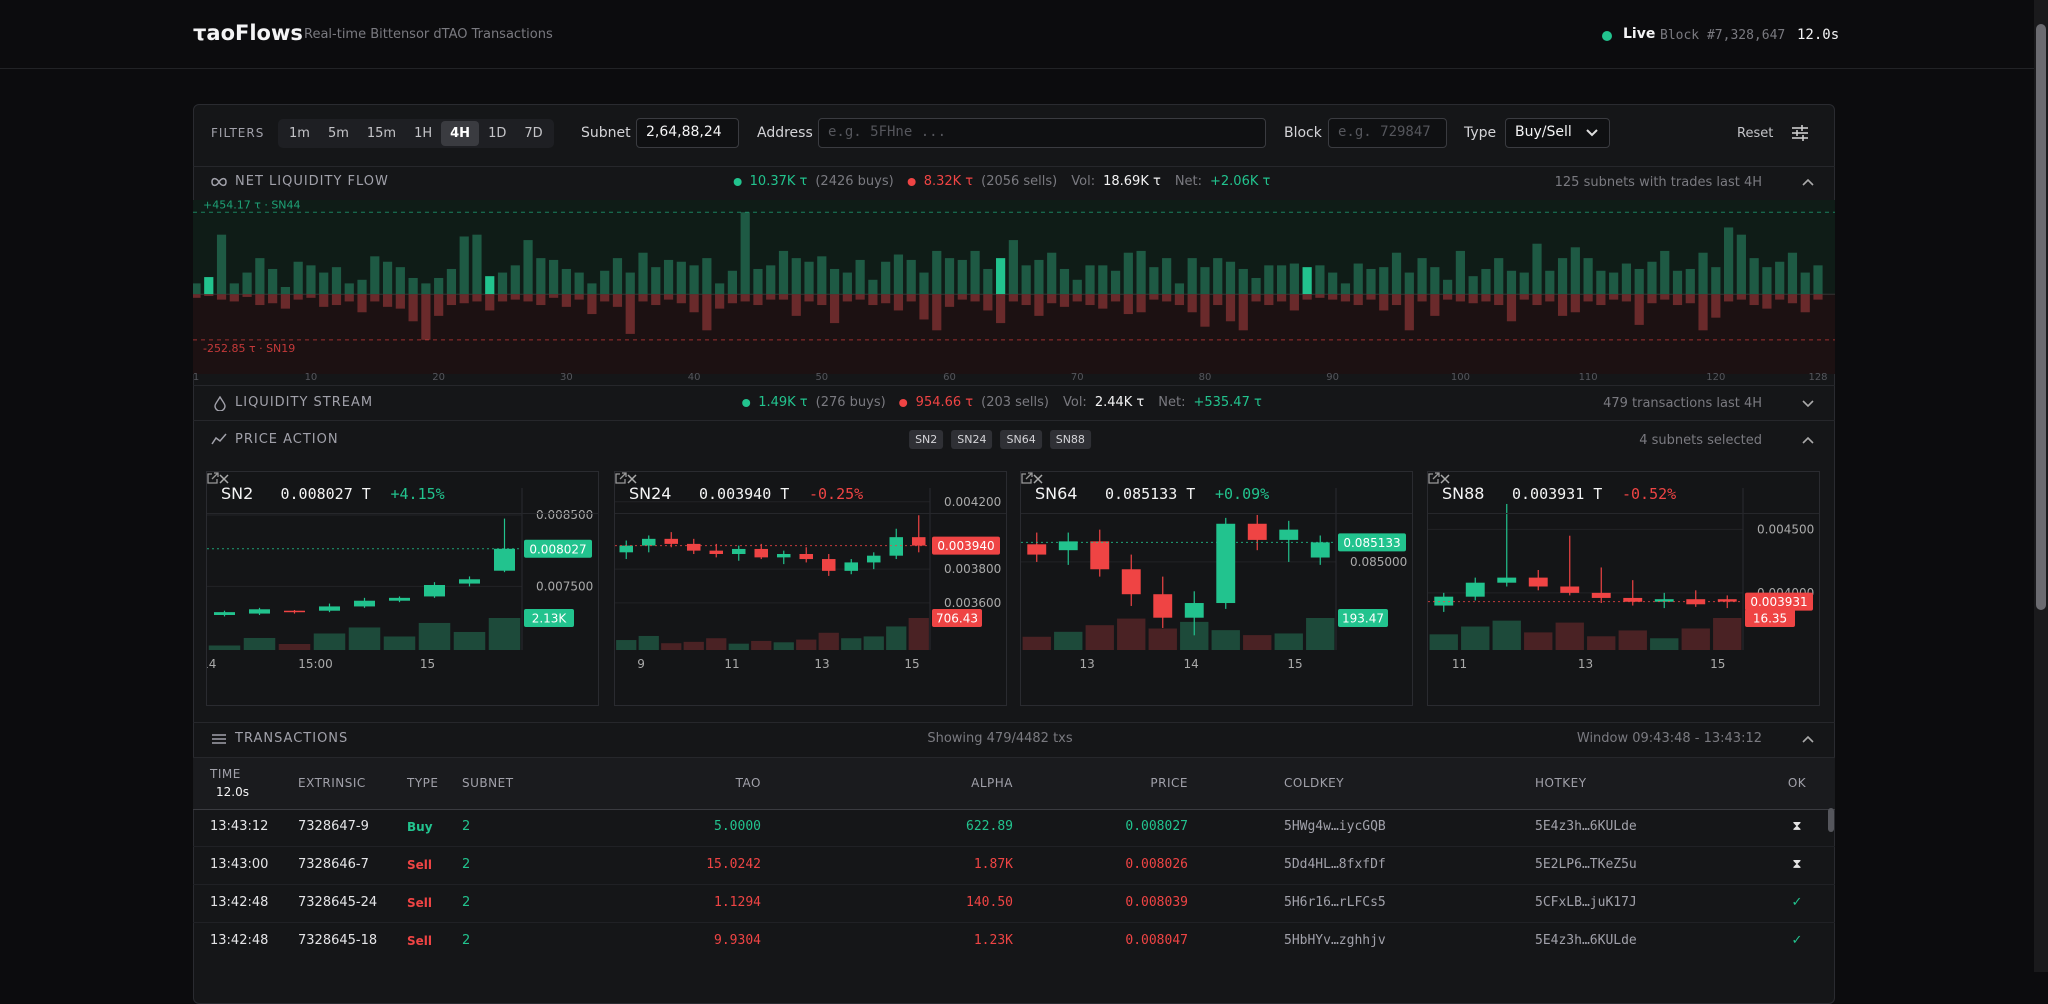 This screenshot has width=2048, height=1004. What do you see at coordinates (1387, 133) in the screenshot?
I see `block-input: e.g. 729847` at bounding box center [1387, 133].